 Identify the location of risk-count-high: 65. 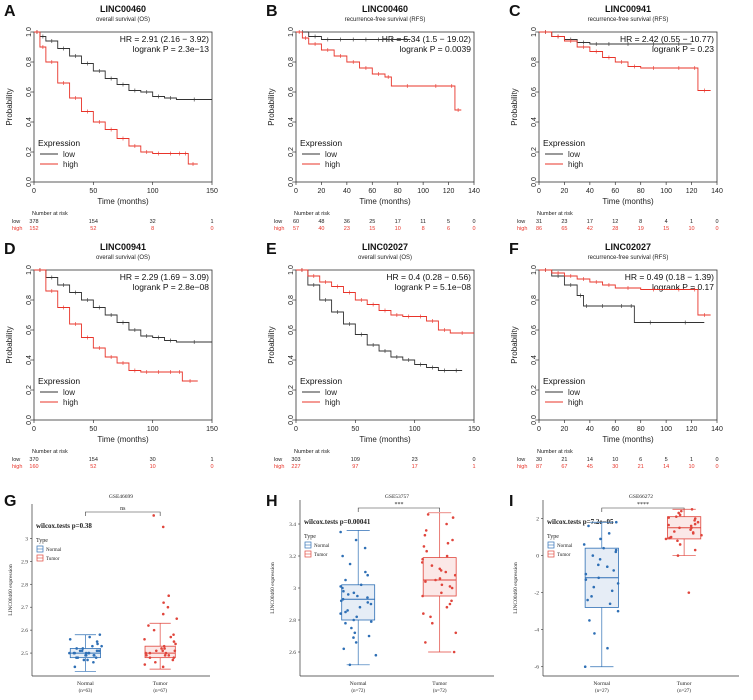
(564, 229).